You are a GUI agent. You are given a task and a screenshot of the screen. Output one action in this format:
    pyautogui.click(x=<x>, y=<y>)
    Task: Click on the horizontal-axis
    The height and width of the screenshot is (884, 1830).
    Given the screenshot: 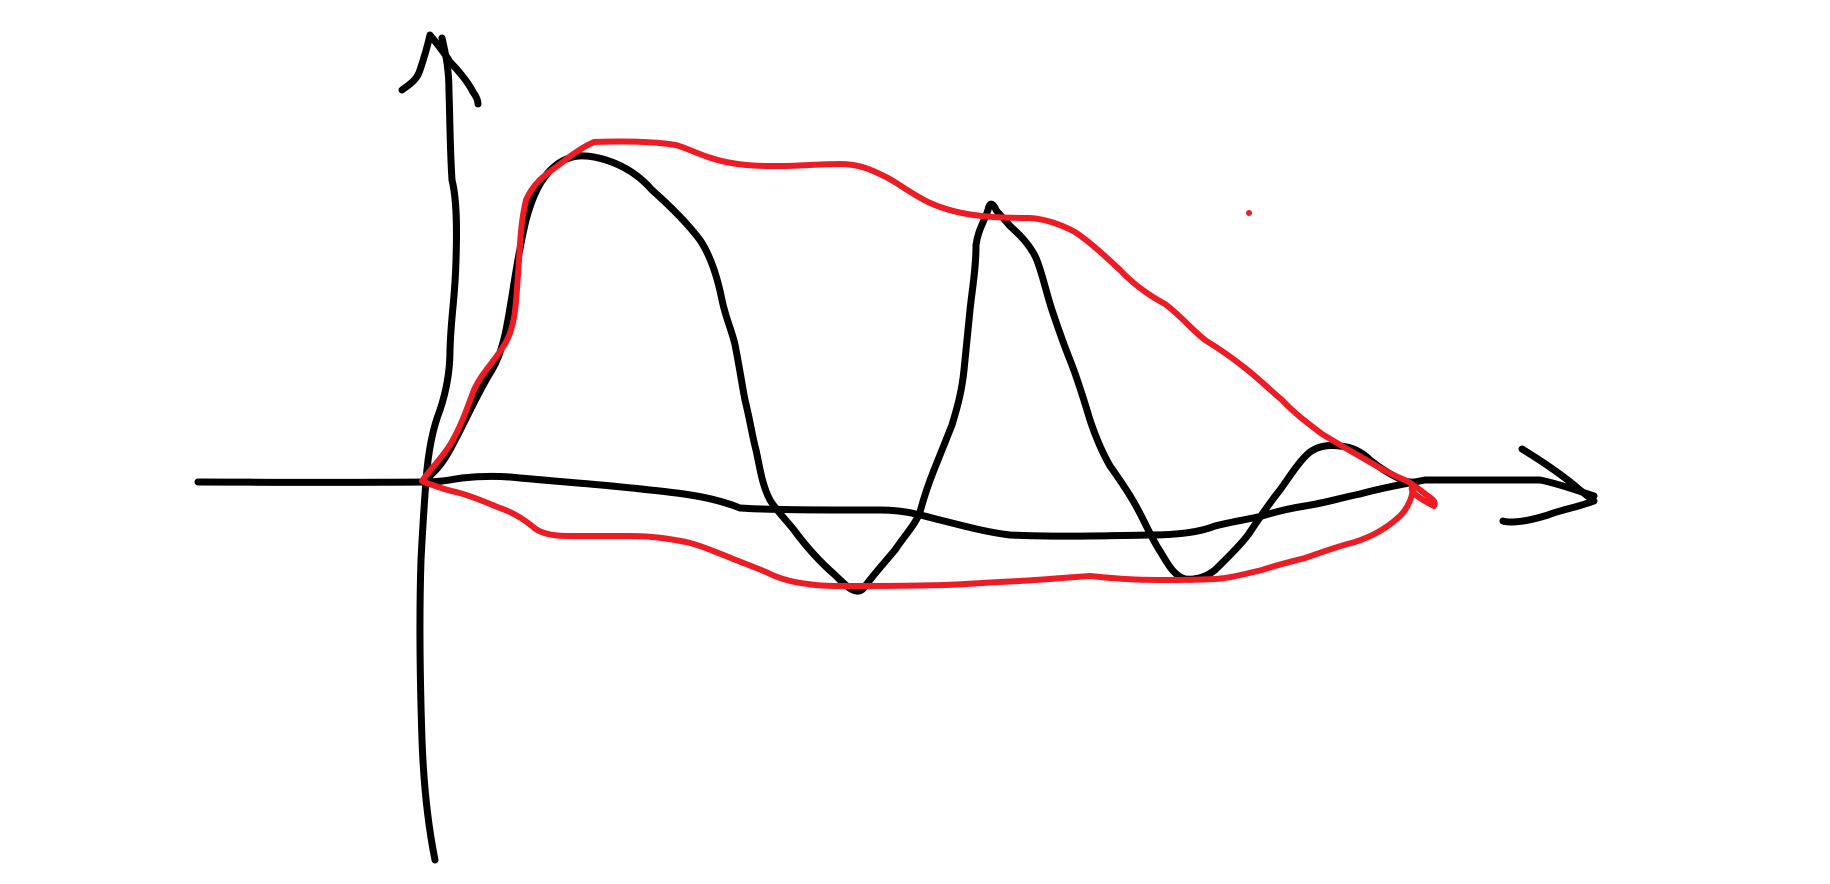 What is the action you would take?
    pyautogui.click(x=896, y=492)
    